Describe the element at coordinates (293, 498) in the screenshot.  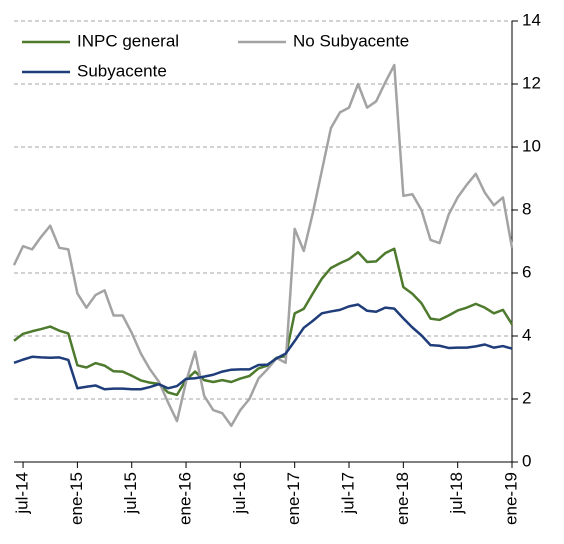
I see `x-tick-label: ene-17` at that location.